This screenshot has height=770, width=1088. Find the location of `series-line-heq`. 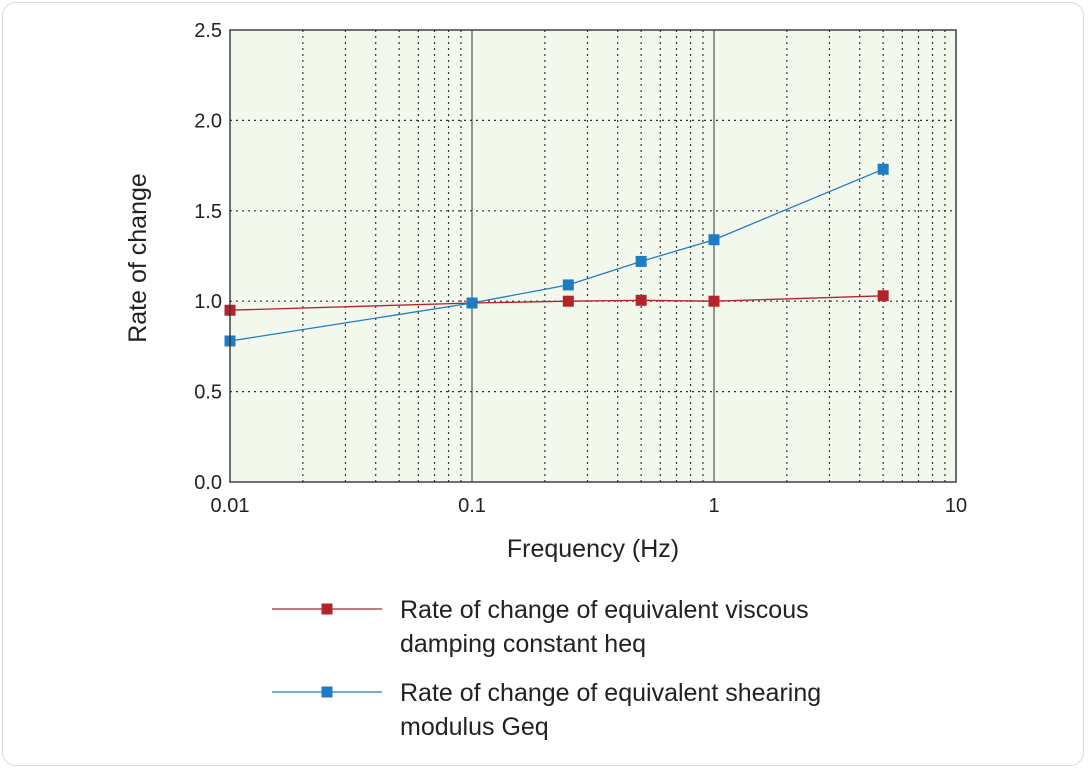

series-line-heq is located at coordinates (556, 303).